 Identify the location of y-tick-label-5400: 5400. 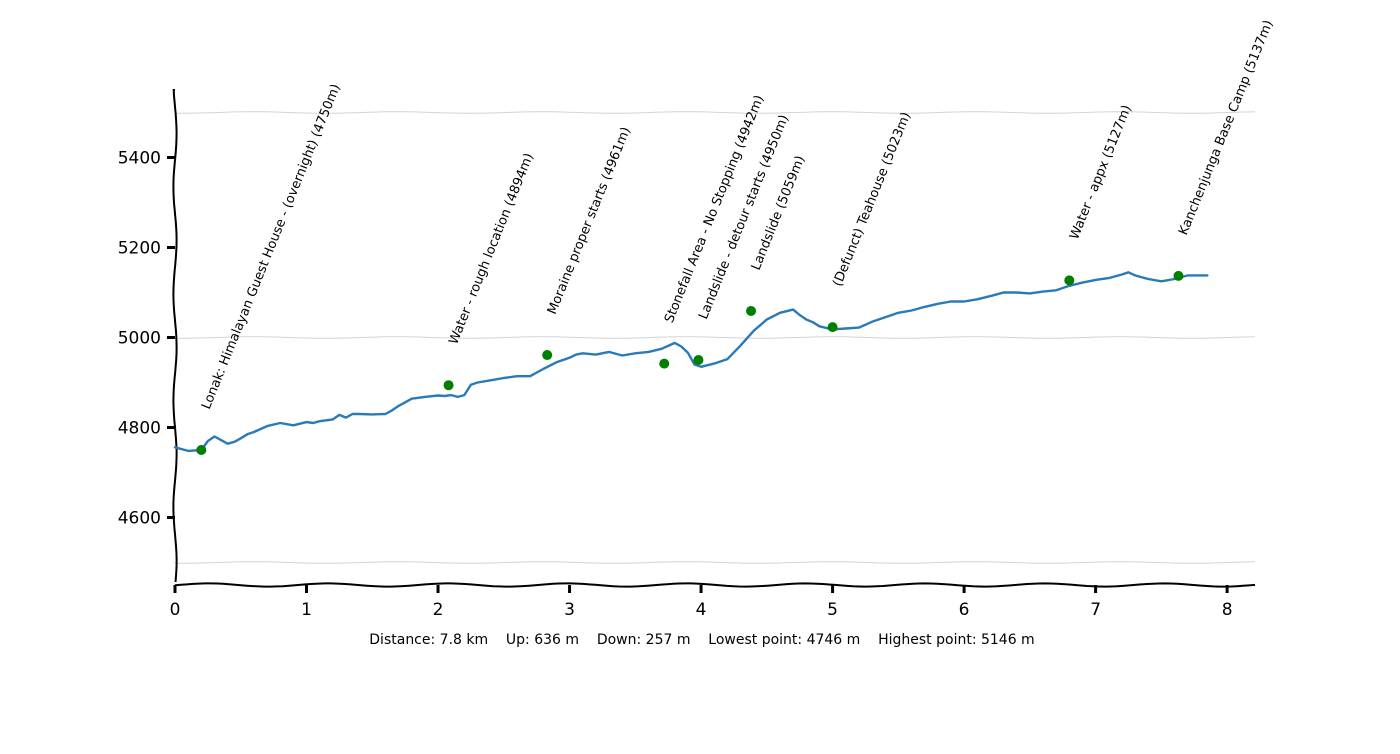
(139, 159).